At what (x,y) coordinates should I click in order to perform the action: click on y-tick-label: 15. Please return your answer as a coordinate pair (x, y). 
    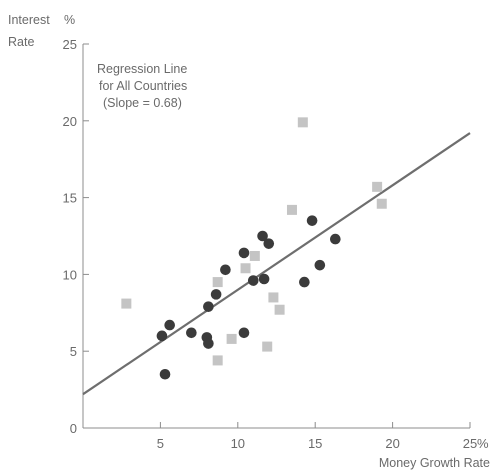
    Looking at the image, I should click on (70, 198).